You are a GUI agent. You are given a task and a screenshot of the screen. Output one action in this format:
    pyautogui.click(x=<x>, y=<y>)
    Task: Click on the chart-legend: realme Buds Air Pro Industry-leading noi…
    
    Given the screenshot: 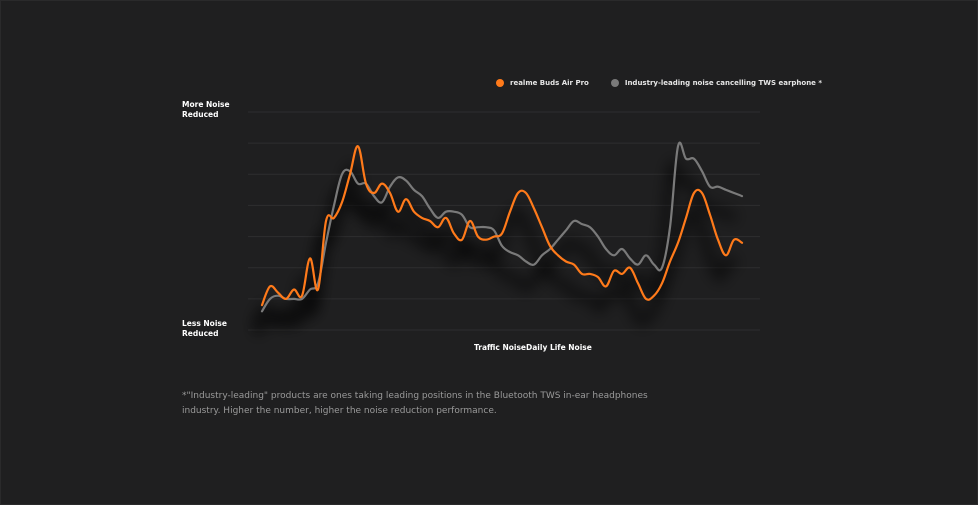 What is the action you would take?
    pyautogui.click(x=670, y=83)
    